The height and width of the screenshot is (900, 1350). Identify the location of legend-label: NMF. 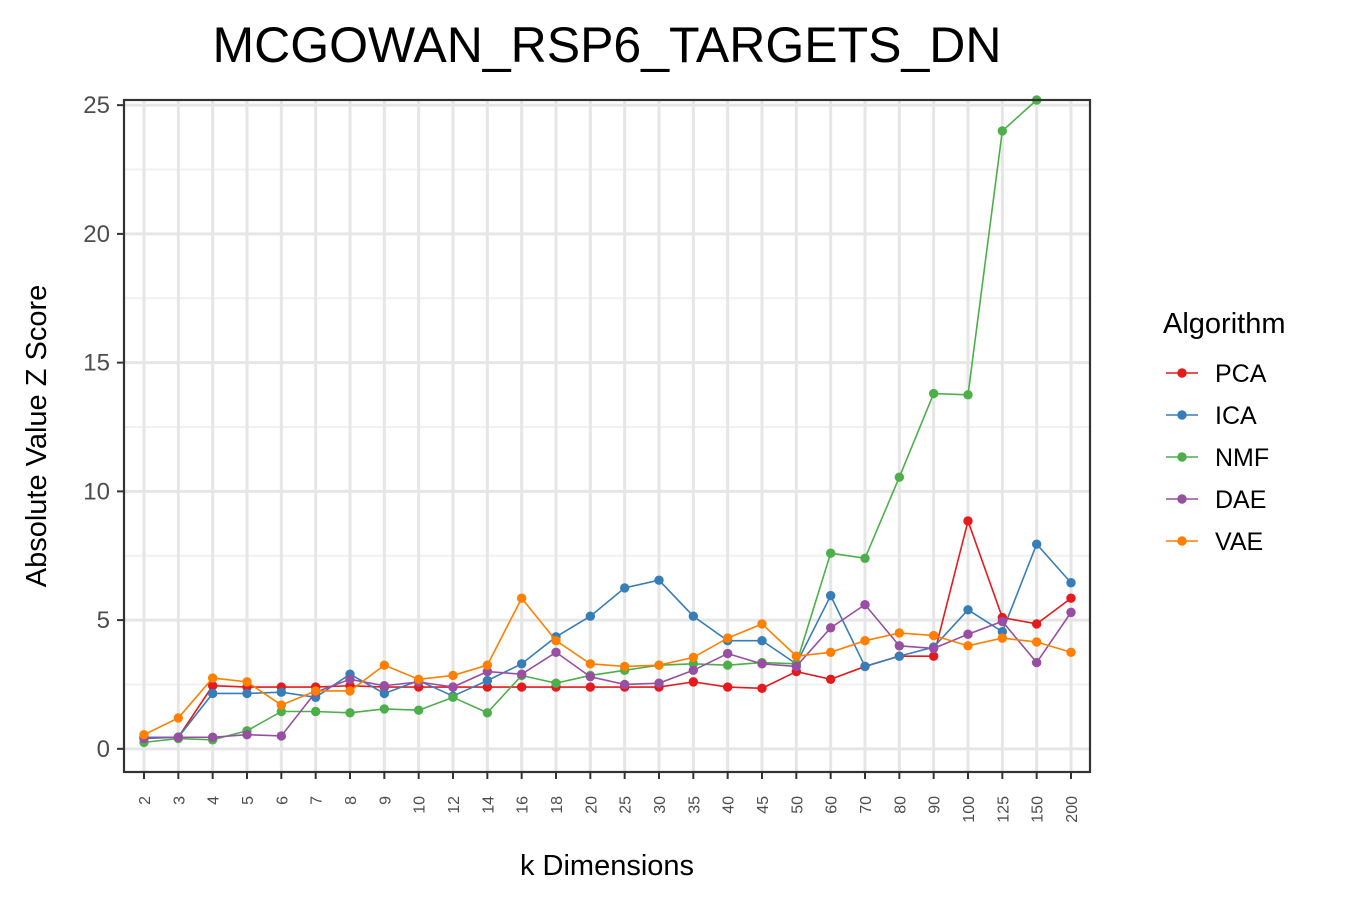
(1242, 458).